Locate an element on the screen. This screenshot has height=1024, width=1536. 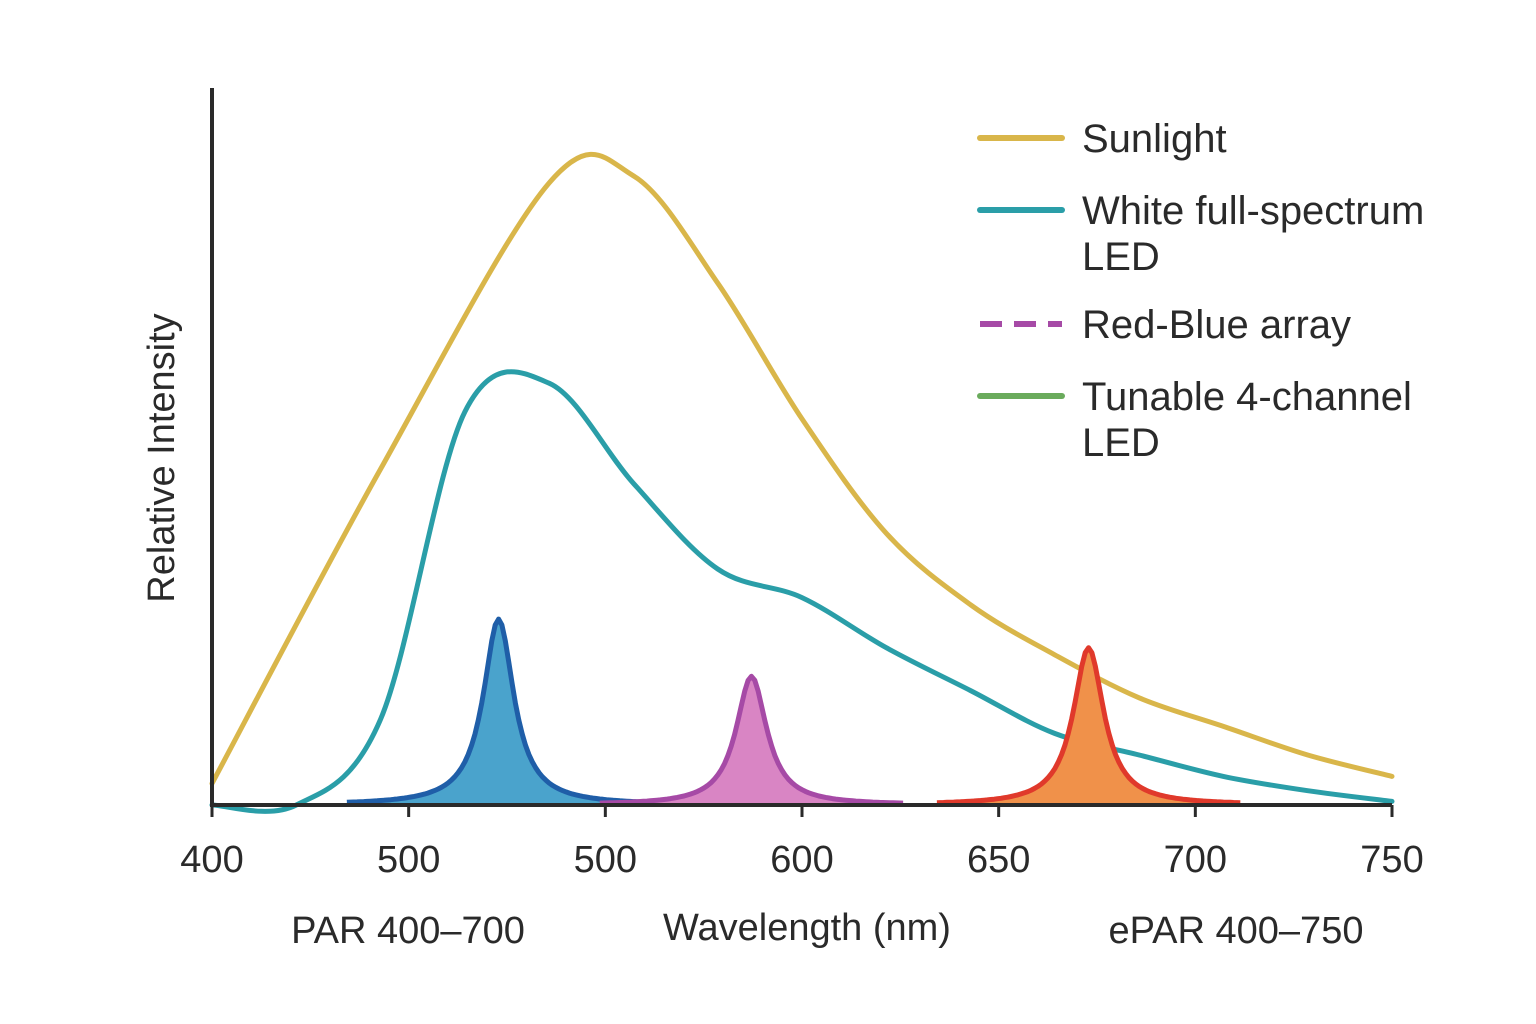
legend-label-white-led: White full-spectrum LED is located at coordinates (1258, 234).